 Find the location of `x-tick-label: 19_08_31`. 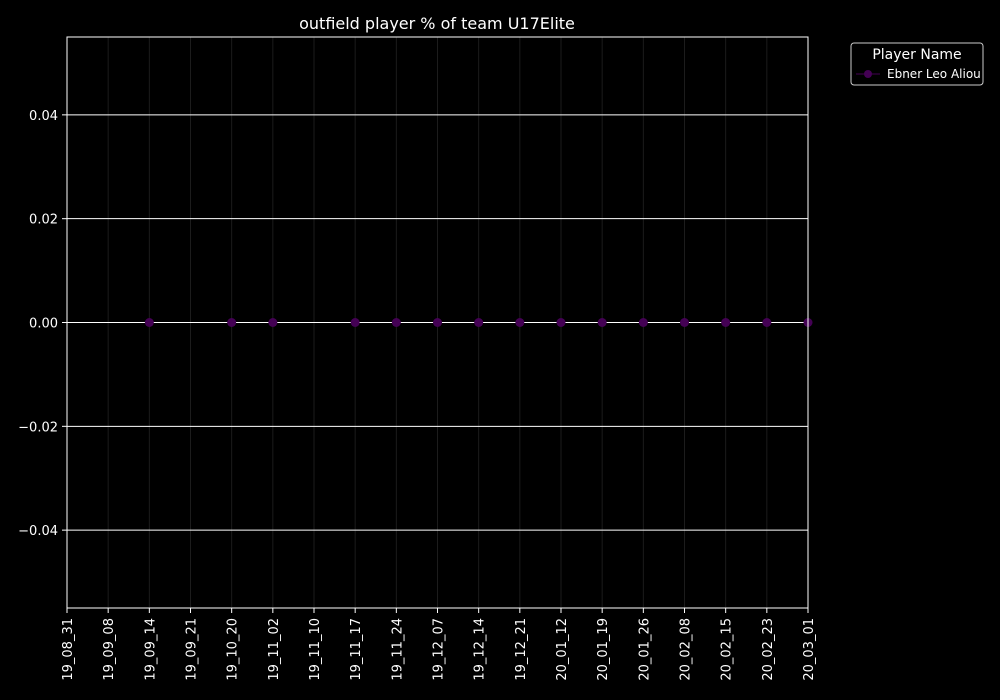

x-tick-label: 19_08_31 is located at coordinates (68, 649).